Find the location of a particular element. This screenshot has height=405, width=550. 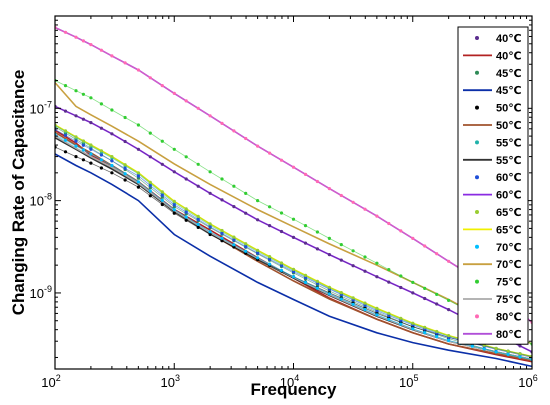

legend-dot-swatch is located at coordinates (477, 281).